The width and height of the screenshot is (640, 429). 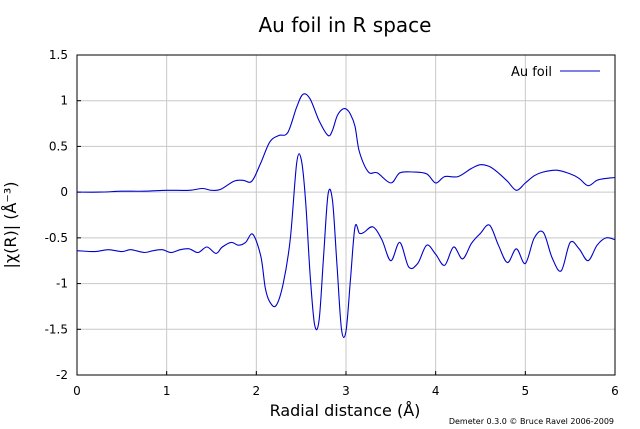 What do you see at coordinates (63, 215) in the screenshot?
I see `y-axis: 1.5 1 0.5 0 -0.5 -1 -1.5 -2` at bounding box center [63, 215].